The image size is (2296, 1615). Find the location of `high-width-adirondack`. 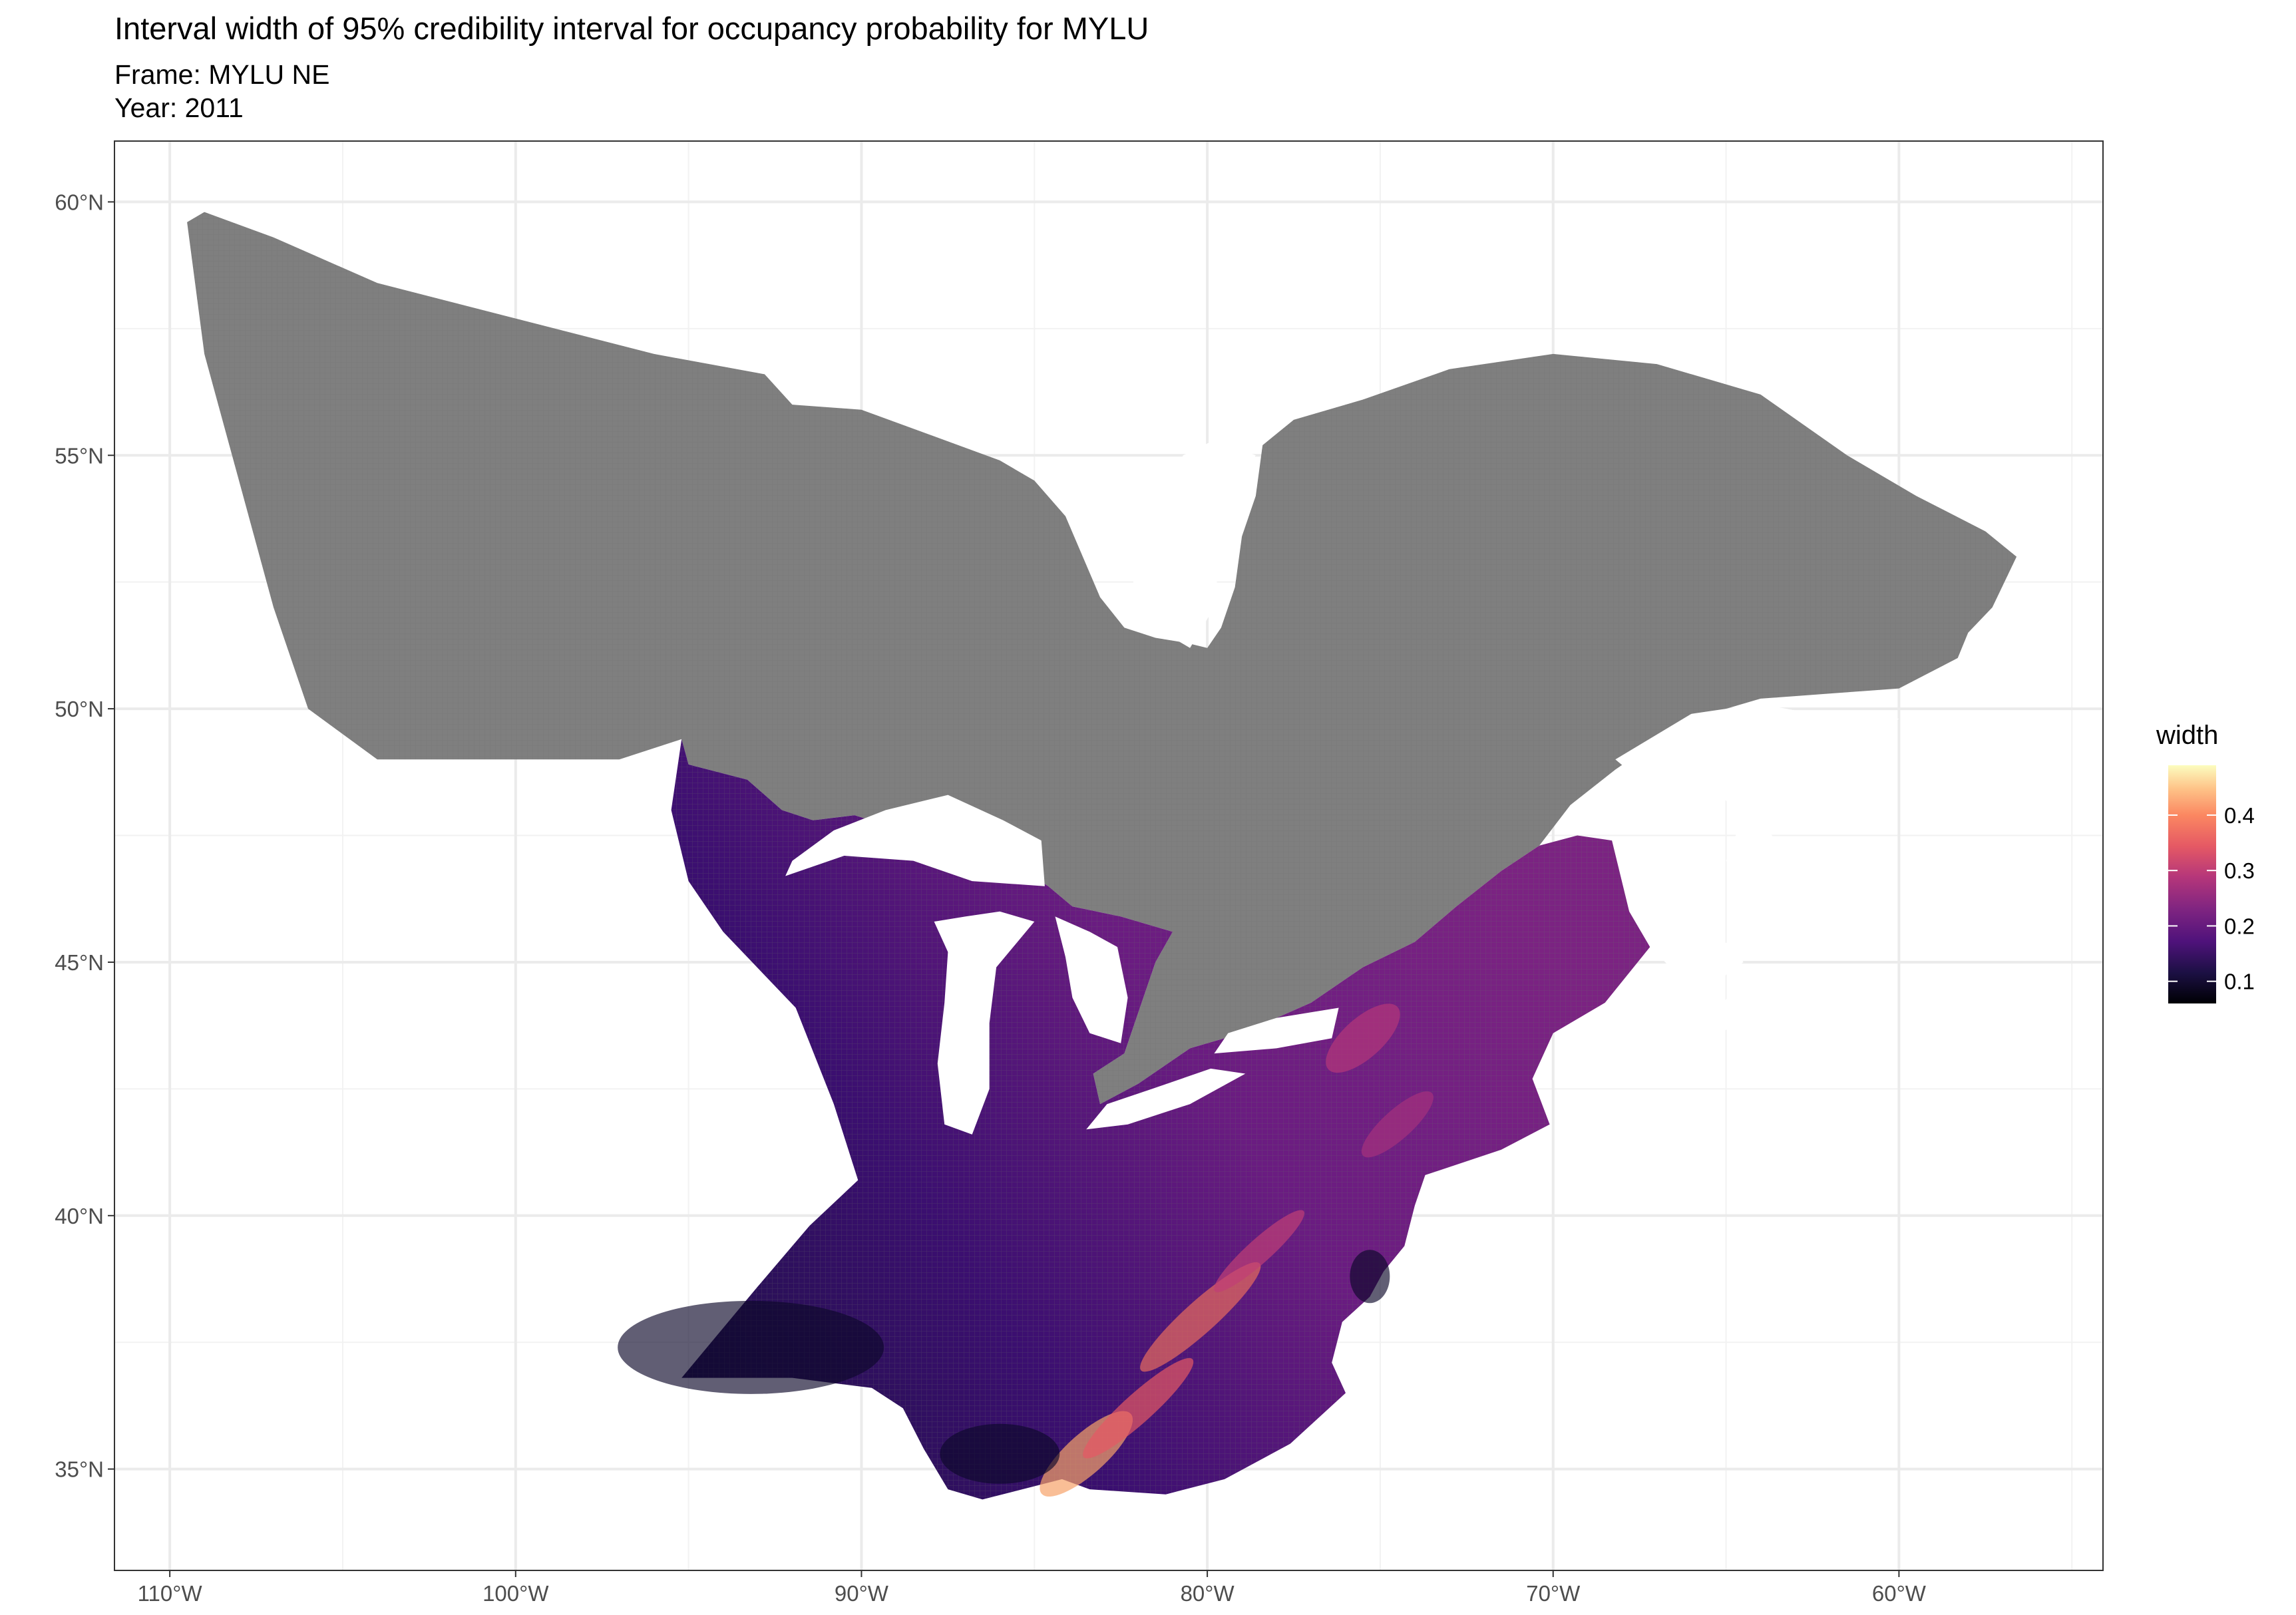

high-width-adirondack is located at coordinates (1363, 1038).